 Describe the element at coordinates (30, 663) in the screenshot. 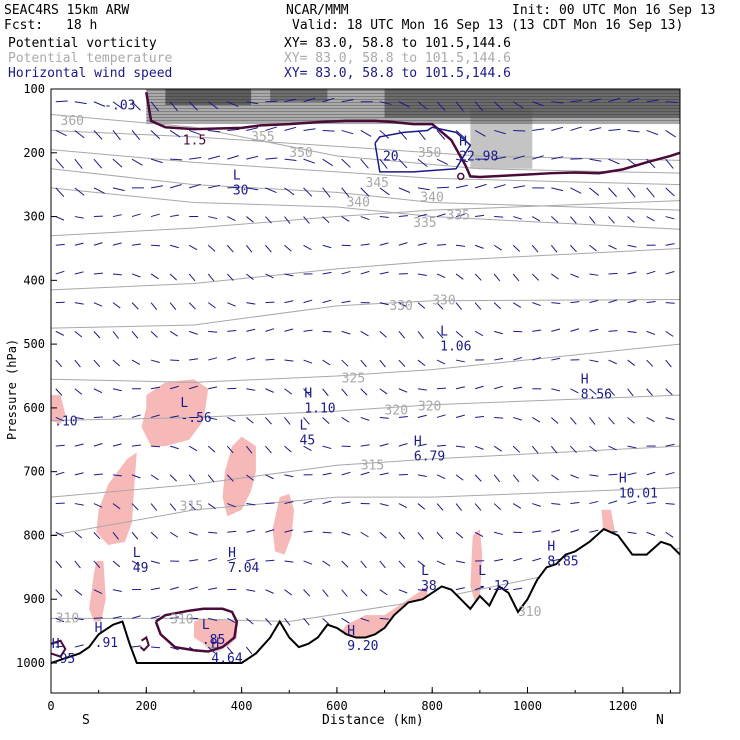

I see `y-tick-label: 1000` at that location.